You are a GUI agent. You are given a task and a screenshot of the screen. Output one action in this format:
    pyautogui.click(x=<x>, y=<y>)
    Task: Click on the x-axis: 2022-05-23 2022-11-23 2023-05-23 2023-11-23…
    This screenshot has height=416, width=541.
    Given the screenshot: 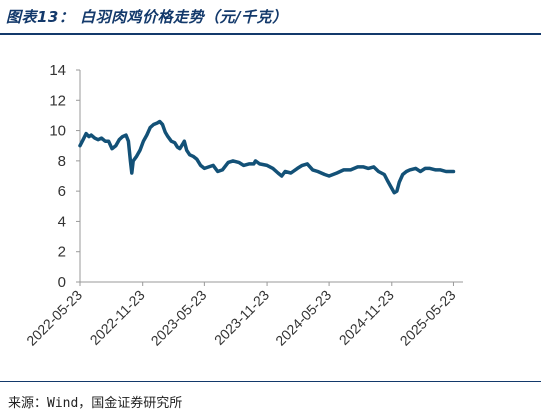 What is the action you would take?
    pyautogui.click(x=243, y=315)
    